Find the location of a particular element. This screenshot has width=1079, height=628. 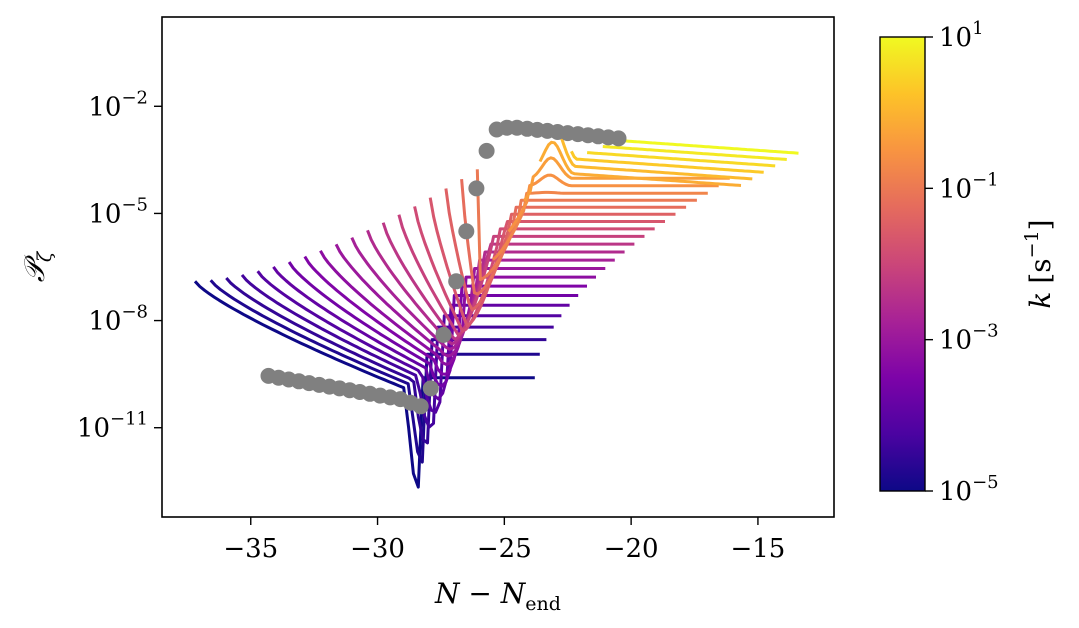

colorbar-tick-label: 10⁻³ is located at coordinates (969, 338).